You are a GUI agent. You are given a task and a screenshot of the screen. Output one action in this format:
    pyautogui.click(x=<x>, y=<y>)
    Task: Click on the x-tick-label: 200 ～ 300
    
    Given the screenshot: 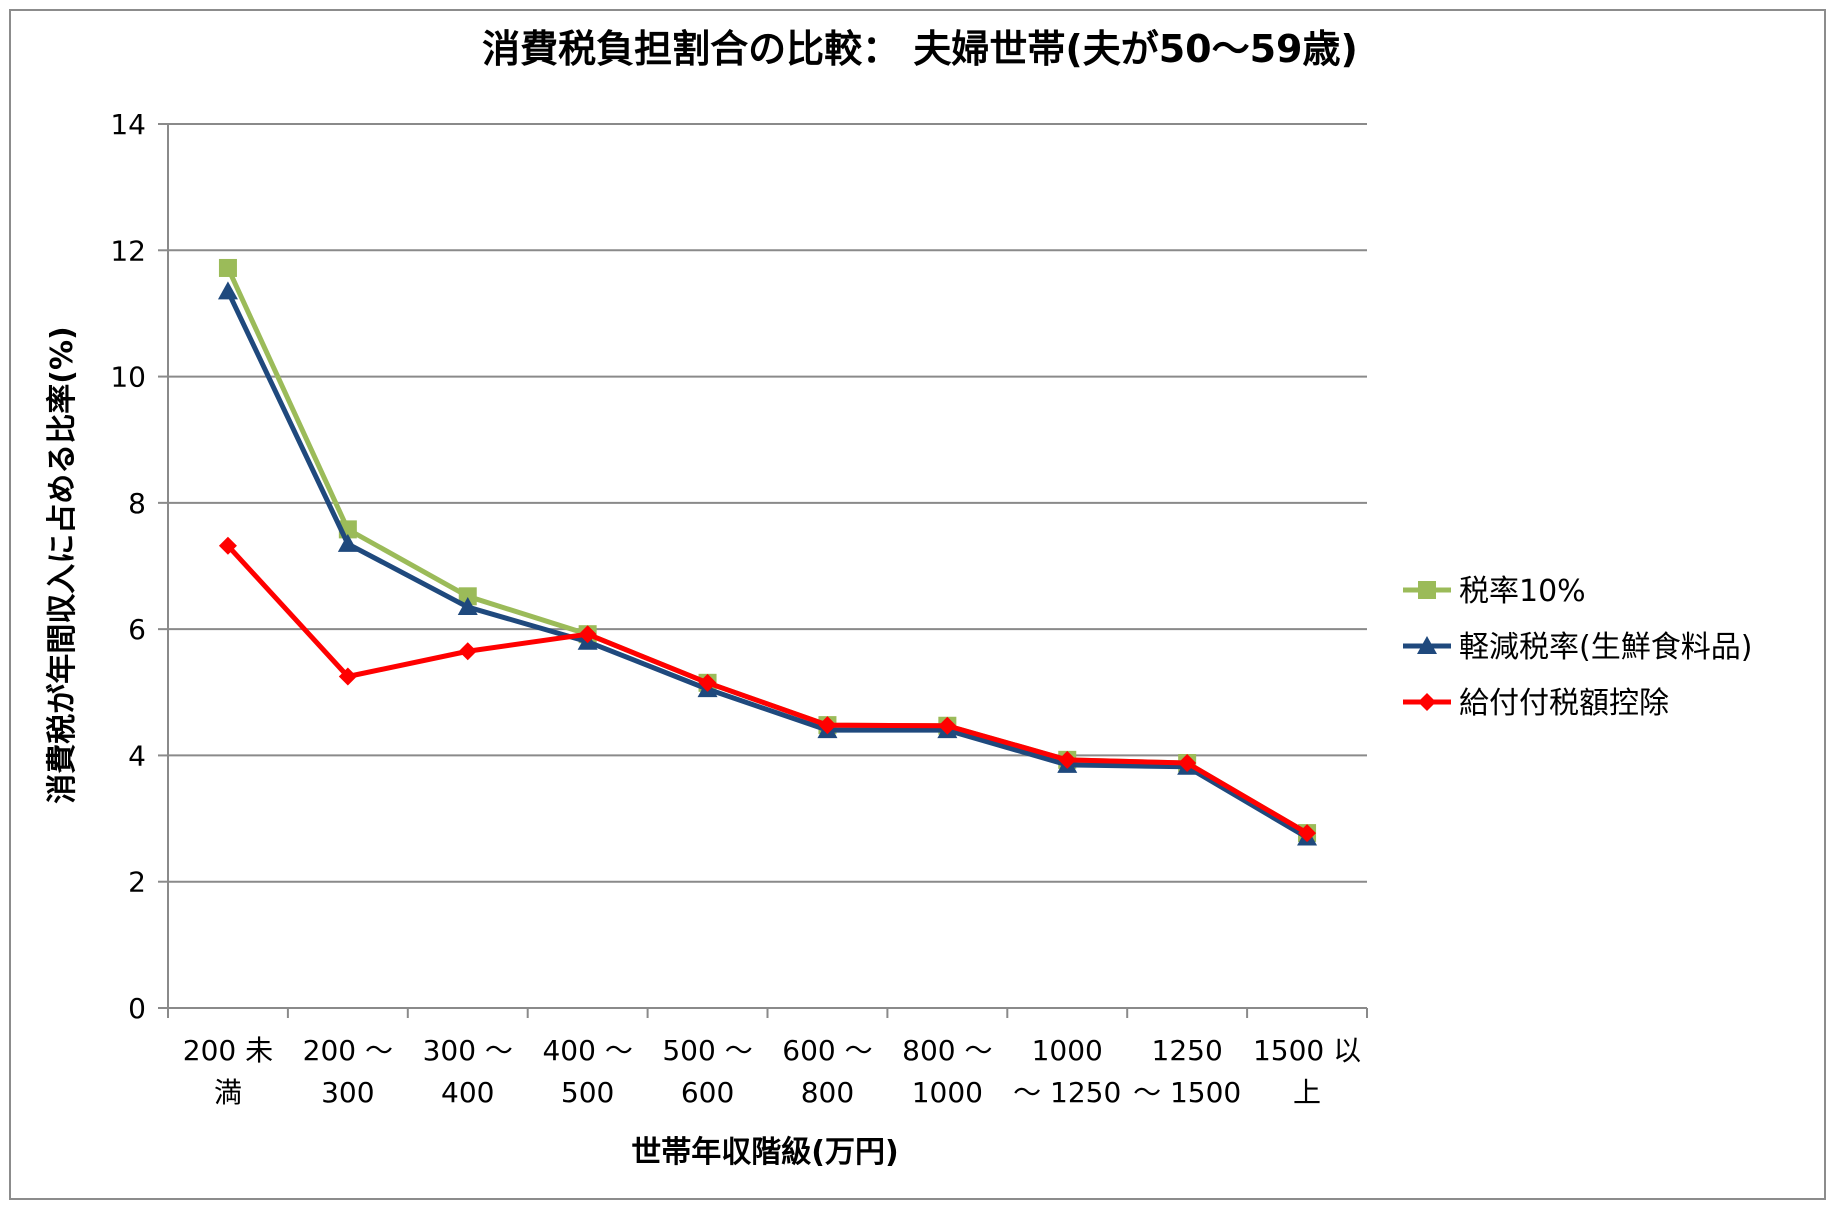 What is the action you would take?
    pyautogui.click(x=348, y=1071)
    